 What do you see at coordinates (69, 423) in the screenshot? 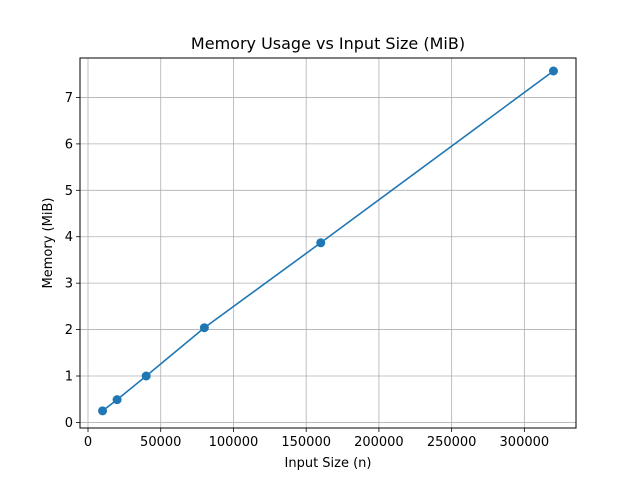
I see `y-tick-label: 0` at bounding box center [69, 423].